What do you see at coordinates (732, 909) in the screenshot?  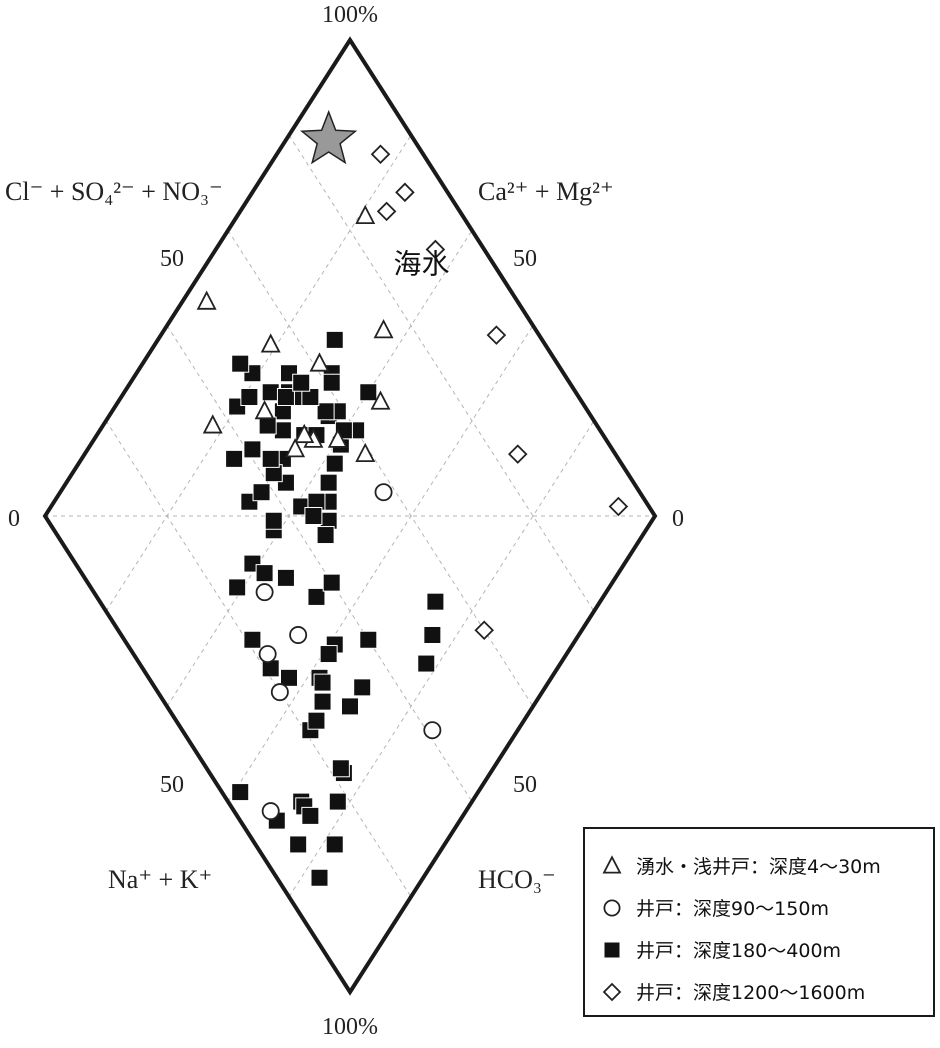 I see `legend-label: 井戸：深度90～150m` at bounding box center [732, 909].